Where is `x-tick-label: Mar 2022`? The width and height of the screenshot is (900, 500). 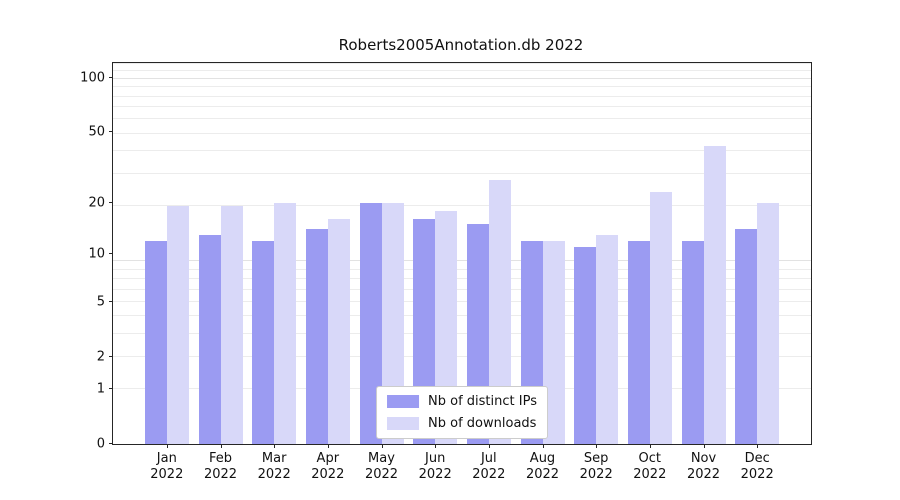 x-tick-label: Mar 2022 is located at coordinates (274, 466).